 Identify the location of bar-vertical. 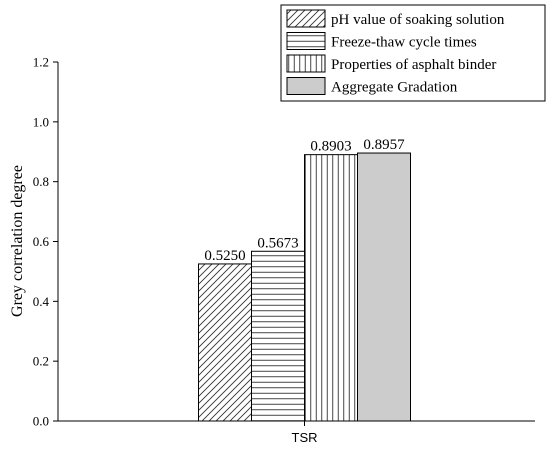
(331, 288).